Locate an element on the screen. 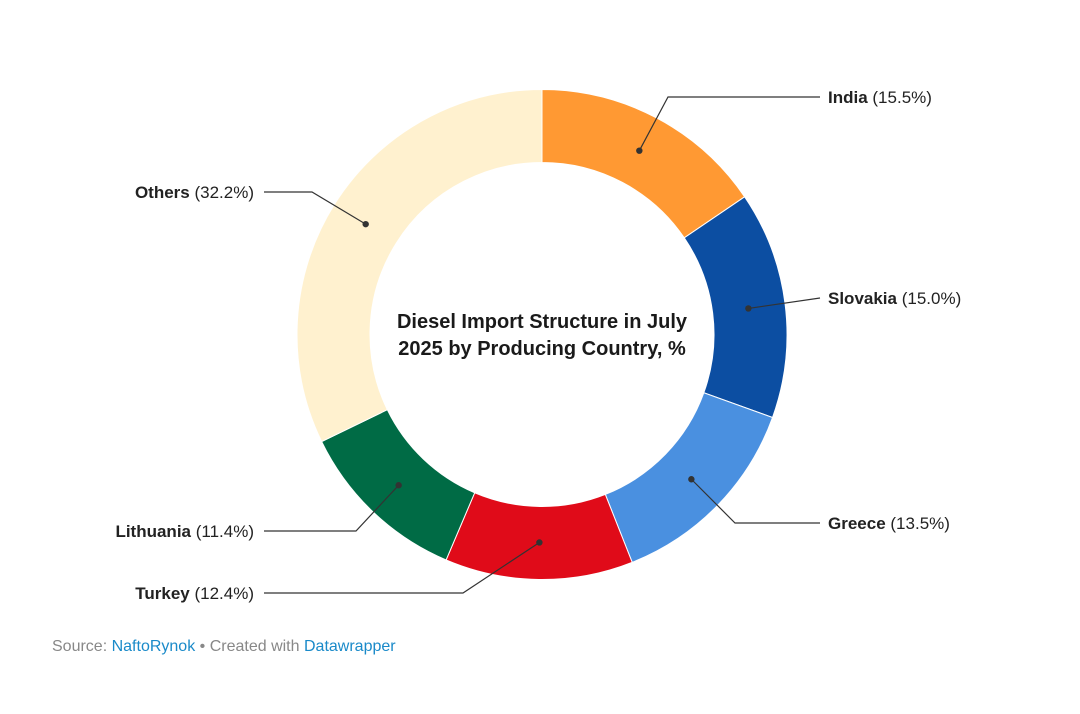 This screenshot has width=1080, height=714. leader-dot-greece is located at coordinates (691, 479).